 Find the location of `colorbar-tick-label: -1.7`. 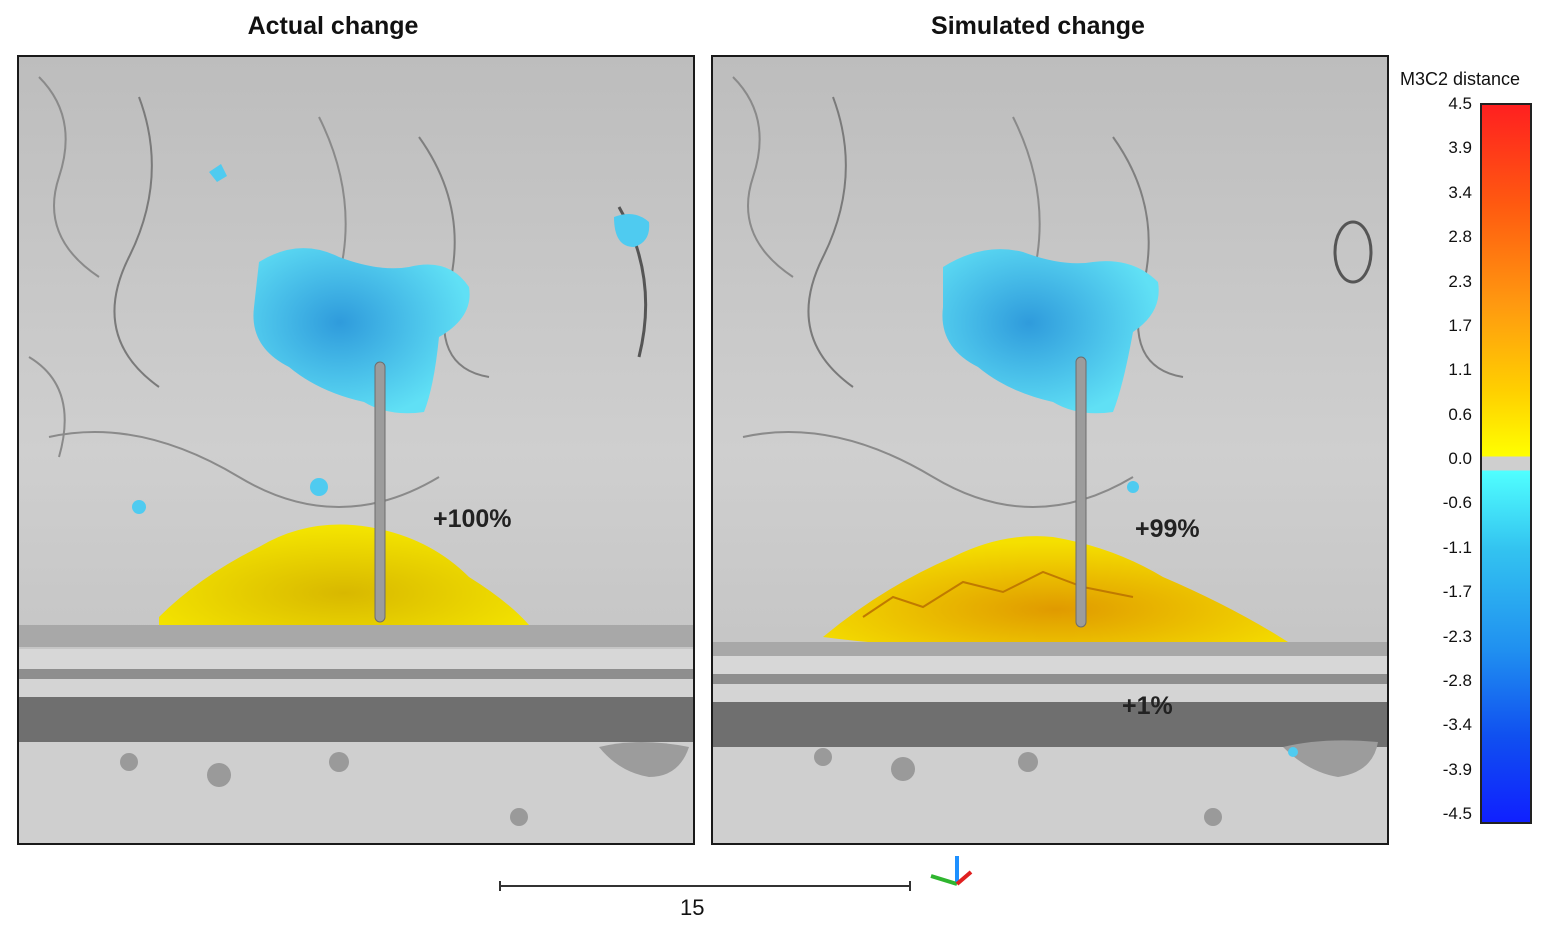

colorbar-tick-label: -1.7 is located at coordinates (1457, 592).